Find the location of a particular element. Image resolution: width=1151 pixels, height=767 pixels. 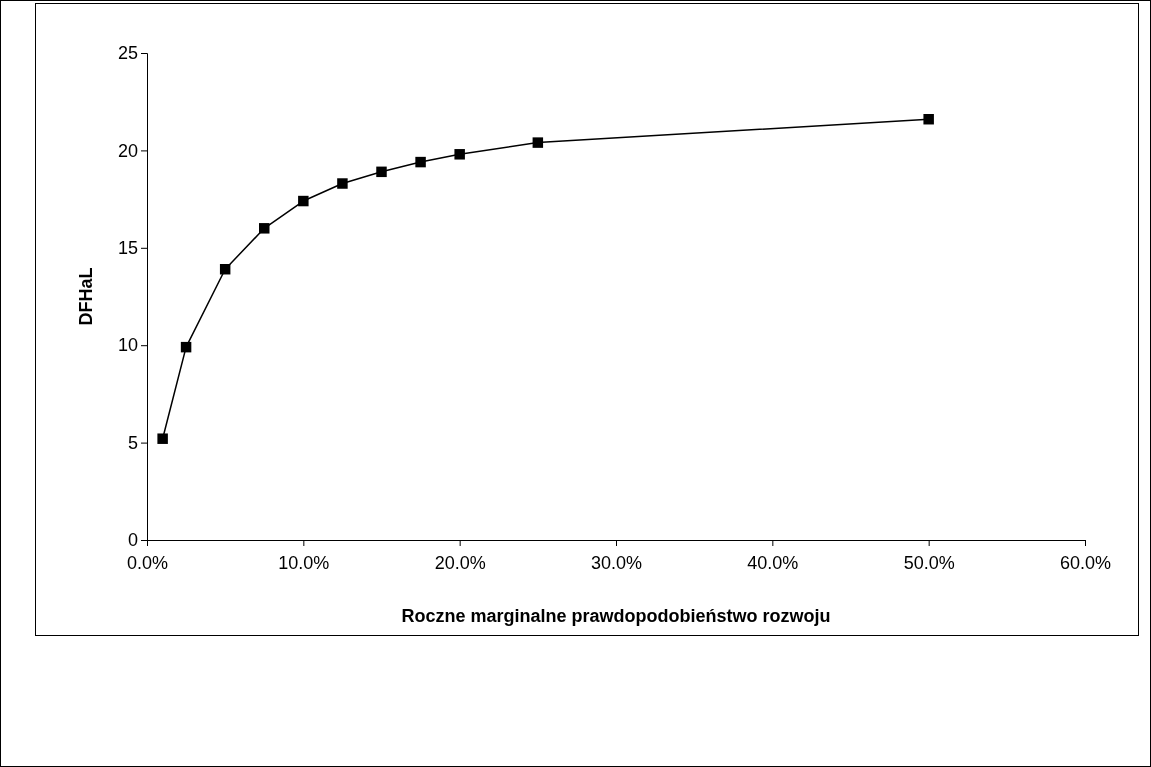

y-tick-label: 15 is located at coordinates (127, 248).